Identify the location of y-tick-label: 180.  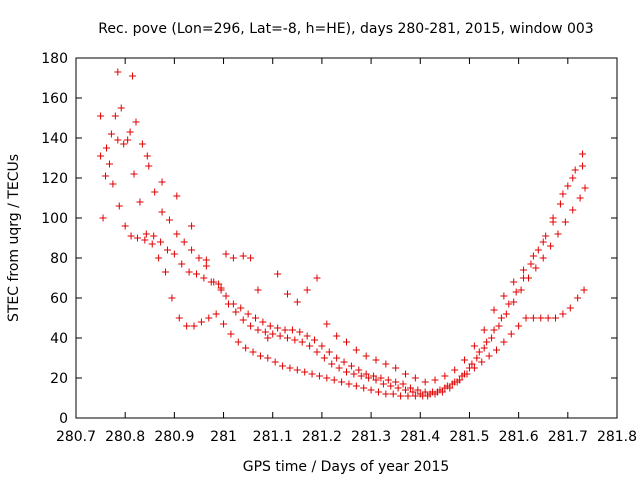
(54, 59).